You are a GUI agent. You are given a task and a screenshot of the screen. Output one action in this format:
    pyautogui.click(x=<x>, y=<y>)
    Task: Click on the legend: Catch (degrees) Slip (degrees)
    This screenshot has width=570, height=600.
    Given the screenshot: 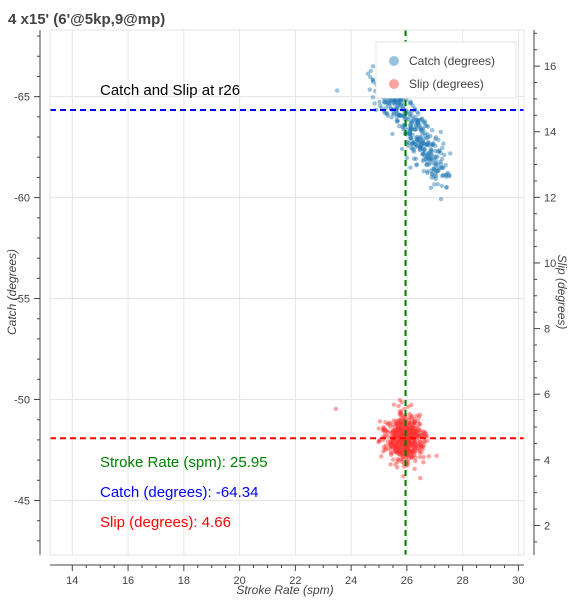 What is the action you would take?
    pyautogui.click(x=446, y=70)
    